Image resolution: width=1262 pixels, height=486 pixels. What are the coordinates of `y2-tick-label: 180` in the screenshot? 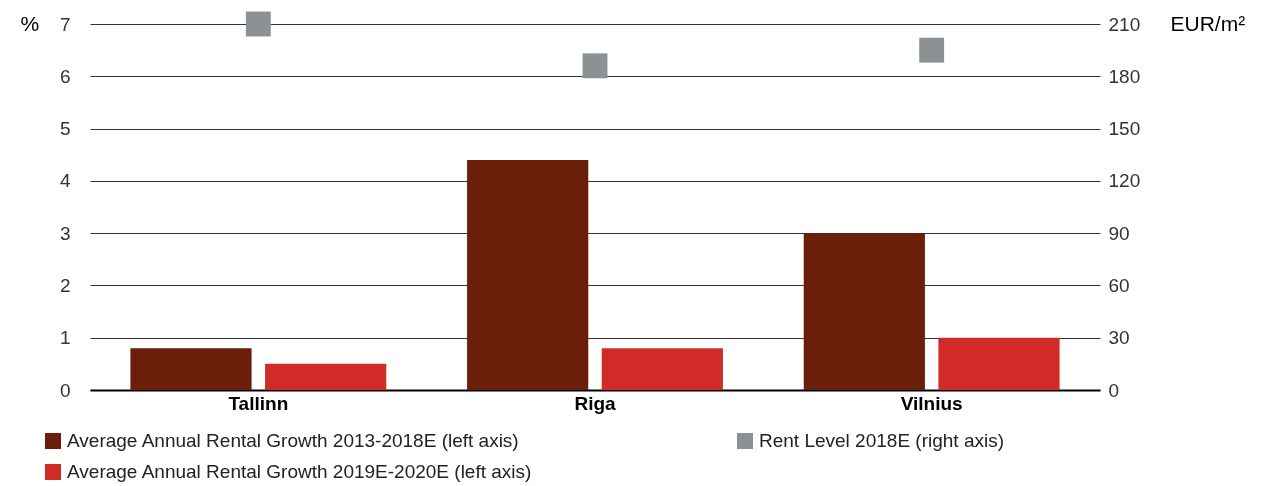 It's located at (1124, 76).